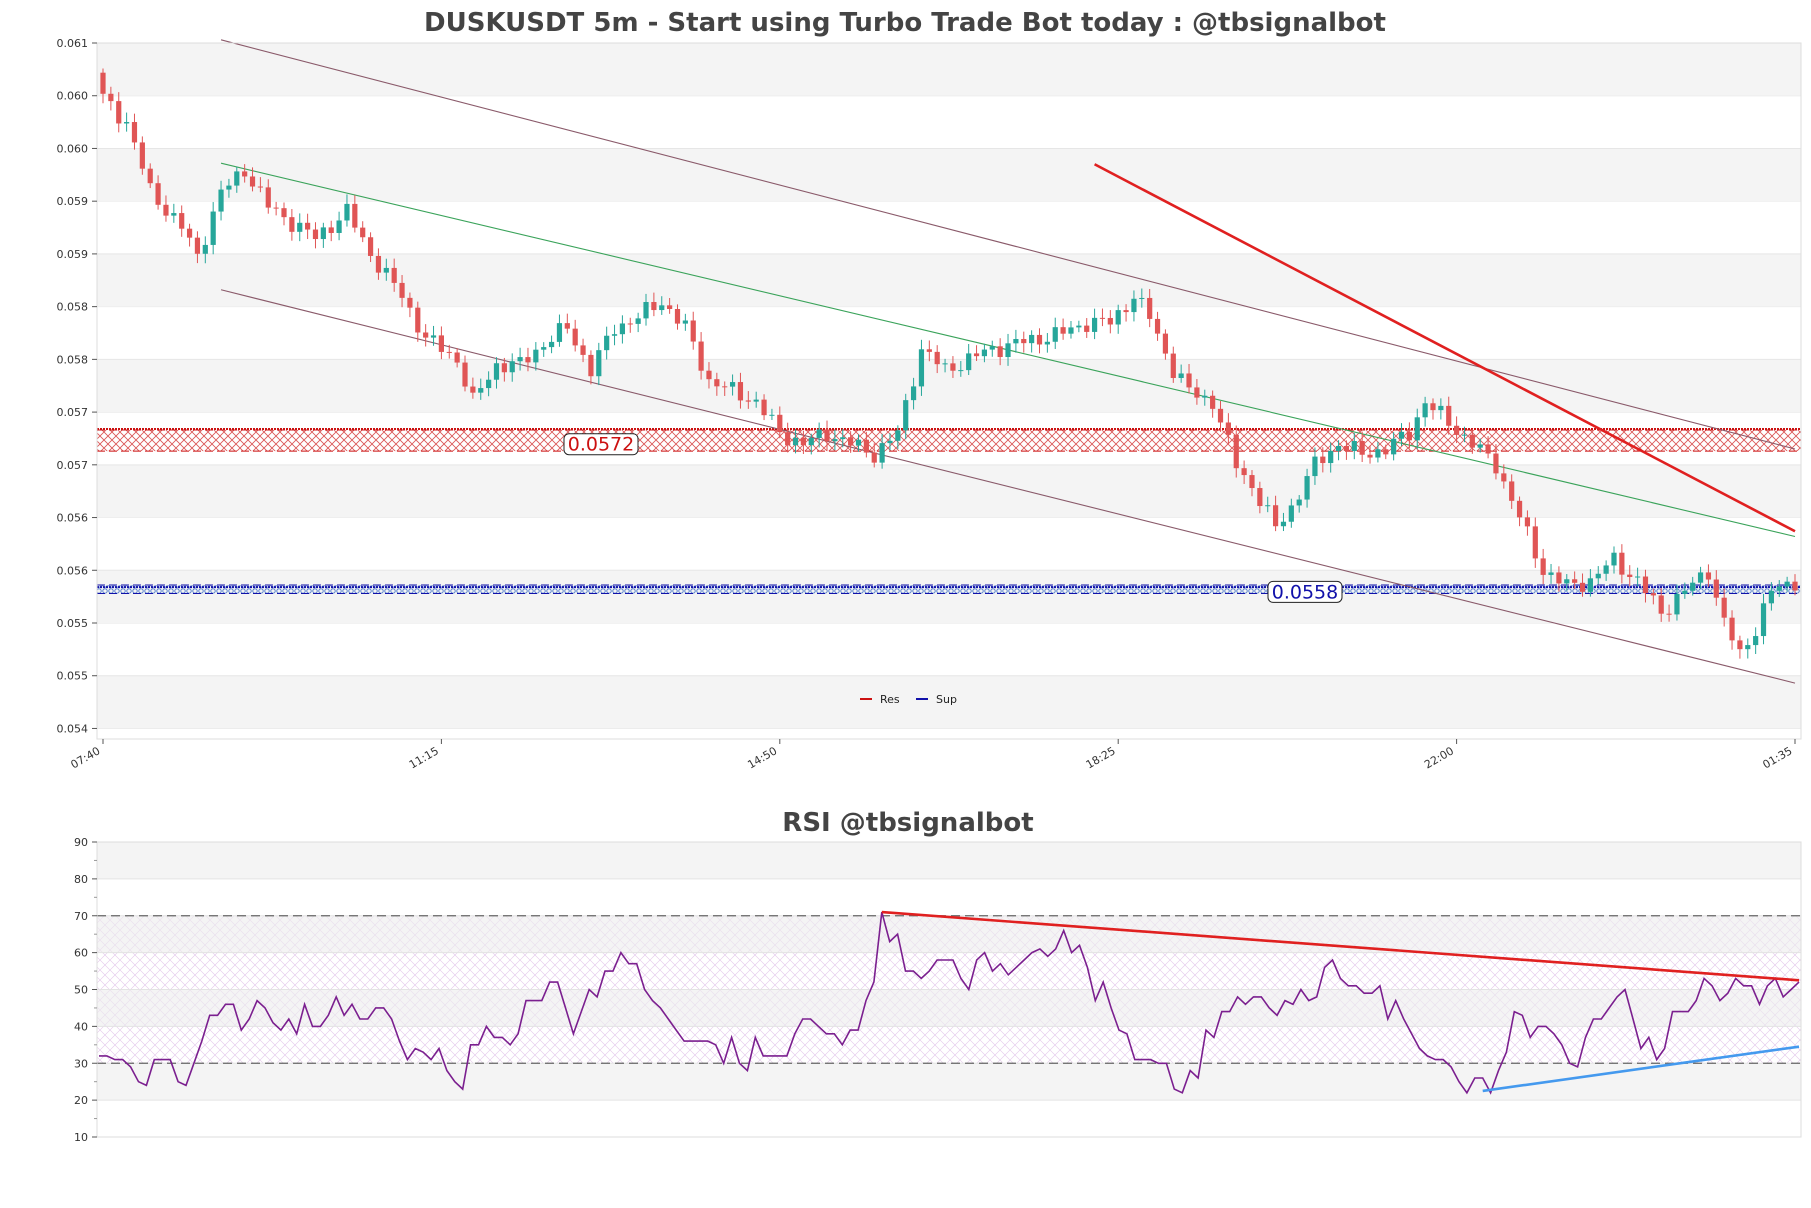 The width and height of the screenshot is (1811, 1208). I want to click on price-resistance-trendline, so click(1444, 348).